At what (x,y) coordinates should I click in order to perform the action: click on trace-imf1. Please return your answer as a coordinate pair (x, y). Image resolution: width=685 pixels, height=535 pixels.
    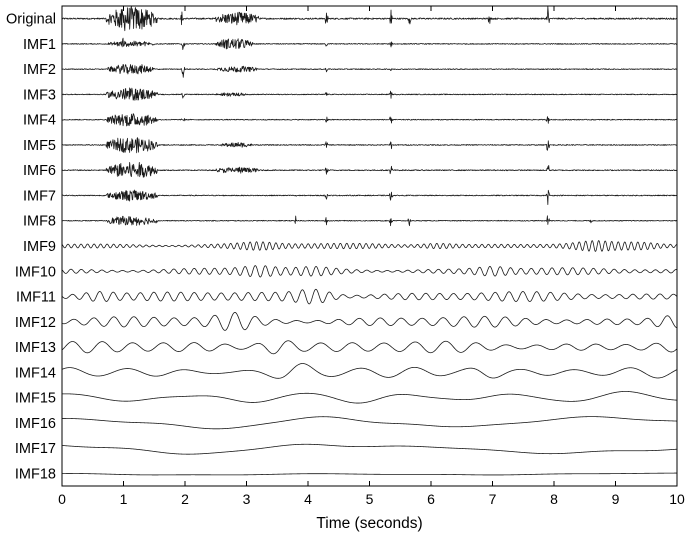
    Looking at the image, I should click on (369, 43).